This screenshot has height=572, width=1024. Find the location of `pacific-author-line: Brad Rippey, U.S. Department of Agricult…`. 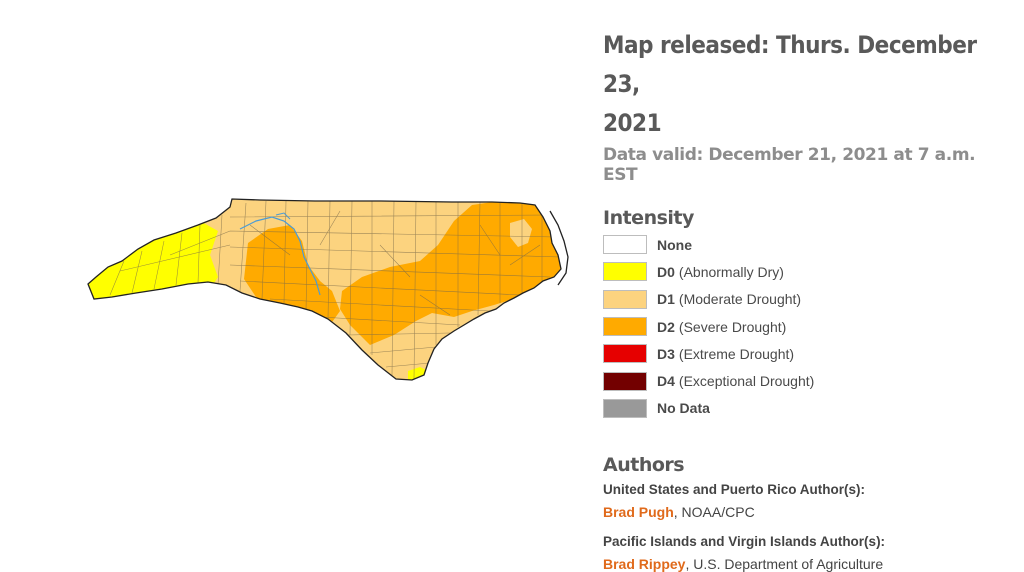

pacific-author-line: Brad Rippey, U.S. Department of Agricult… is located at coordinates (803, 564).